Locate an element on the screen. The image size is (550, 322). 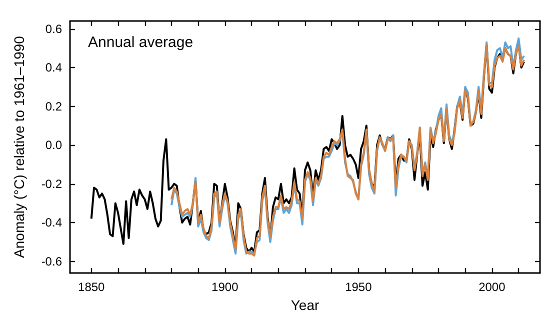
y-tick-label: 0.2 is located at coordinates (53, 106).